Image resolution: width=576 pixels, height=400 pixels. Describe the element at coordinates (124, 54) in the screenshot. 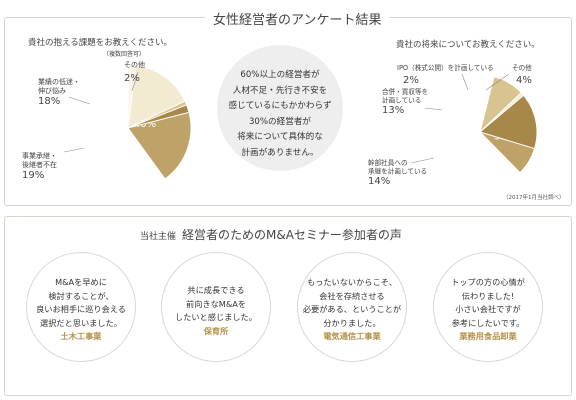

I see `chart1-note: （複数回答可）` at that location.